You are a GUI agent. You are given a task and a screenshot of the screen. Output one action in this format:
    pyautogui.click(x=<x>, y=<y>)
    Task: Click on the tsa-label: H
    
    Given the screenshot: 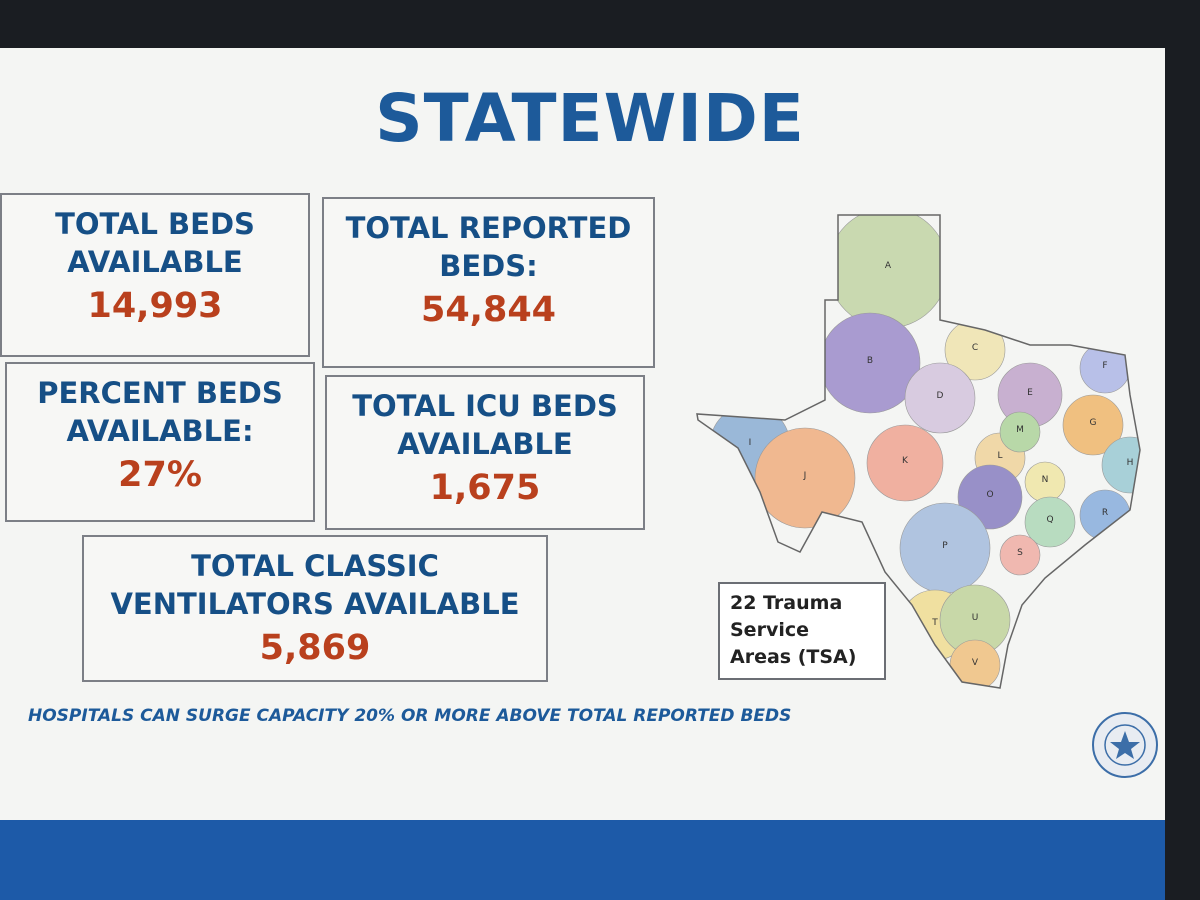 What is the action you would take?
    pyautogui.click(x=1130, y=463)
    